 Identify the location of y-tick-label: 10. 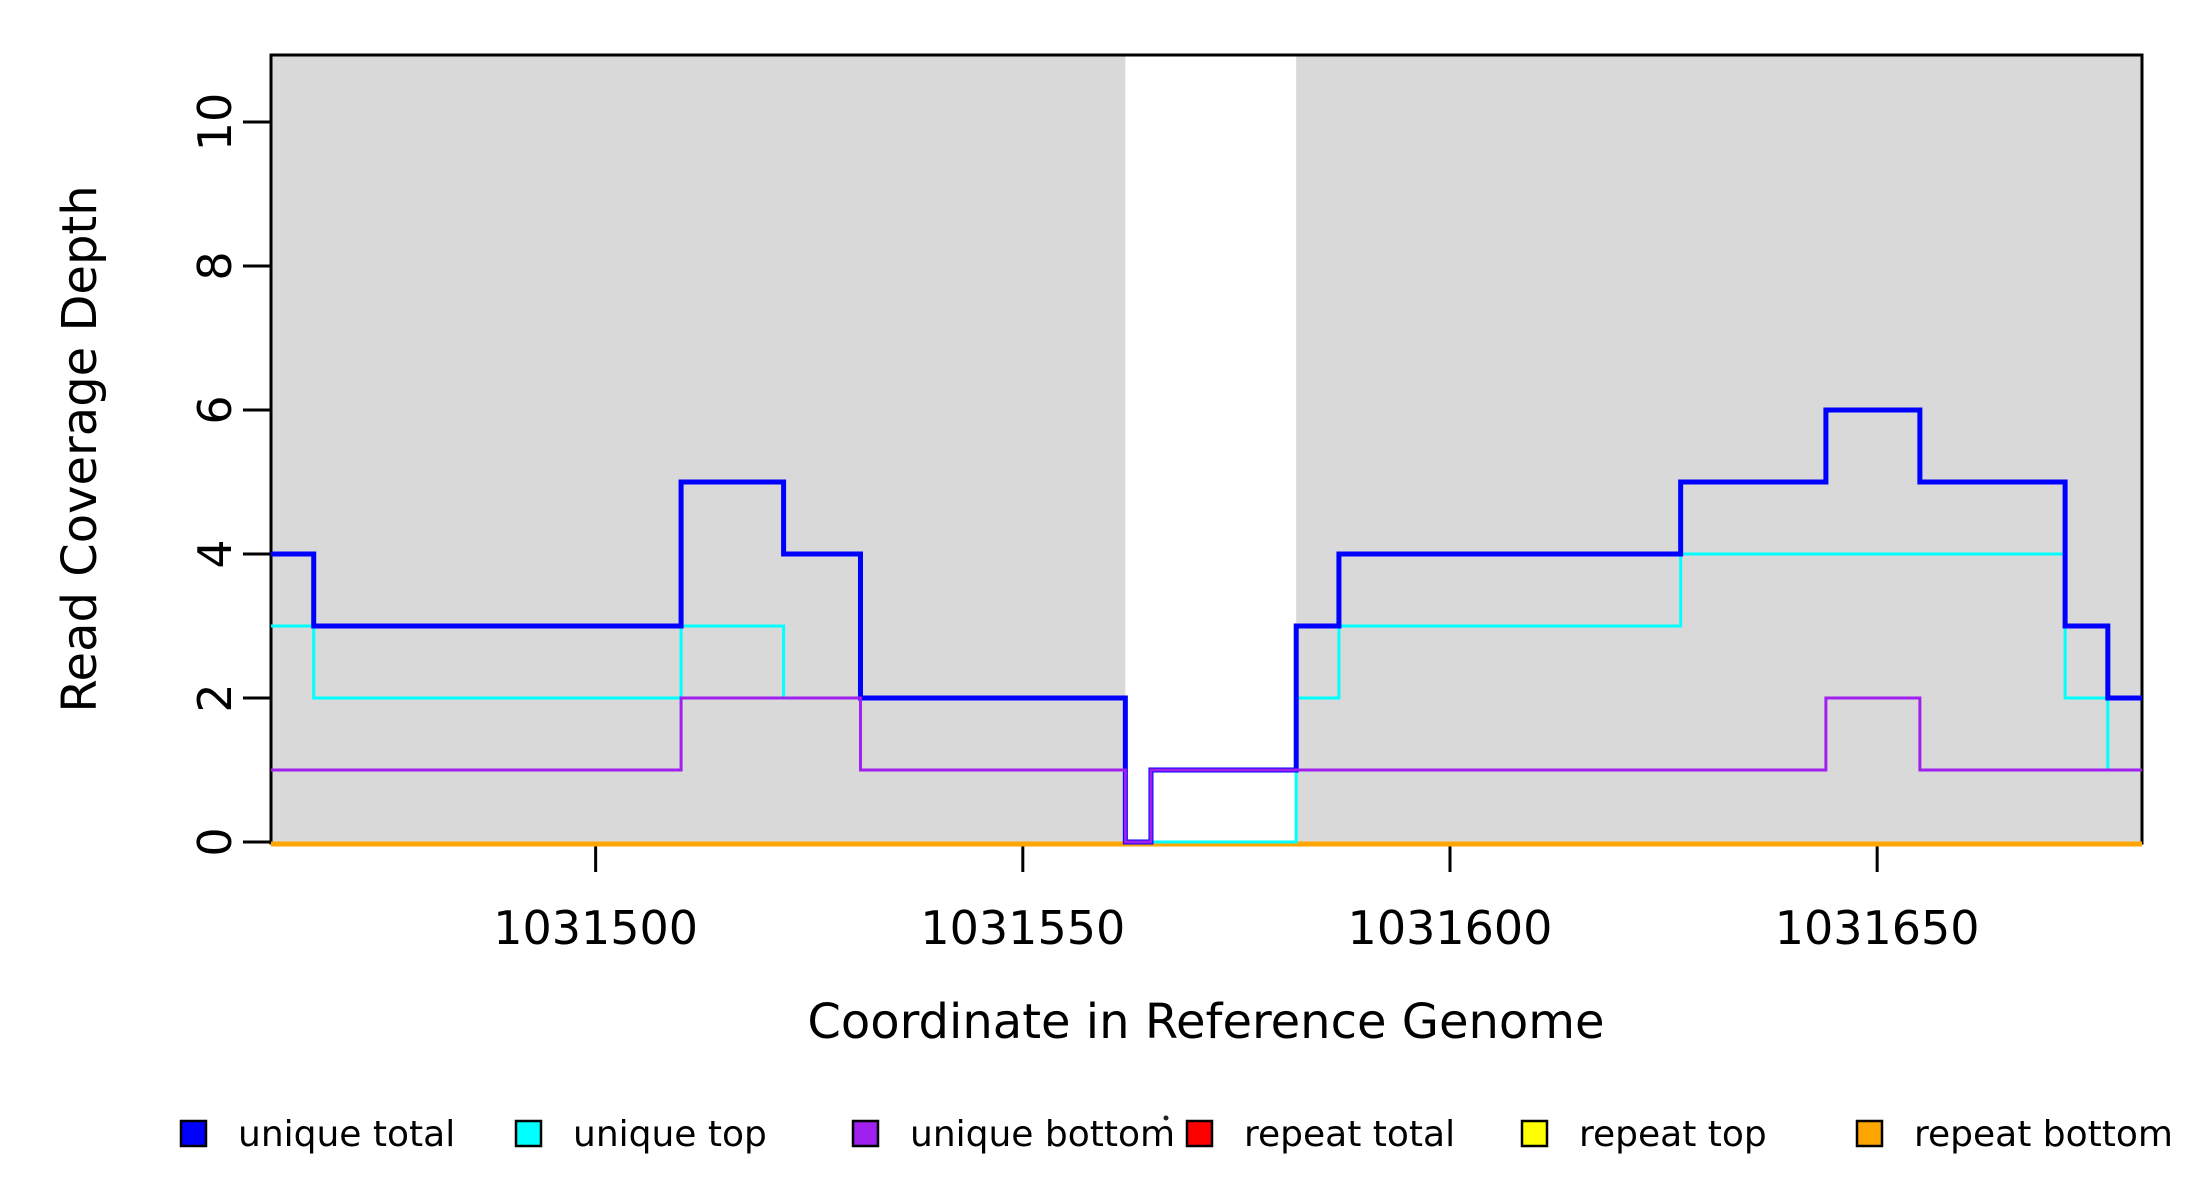
(215, 122).